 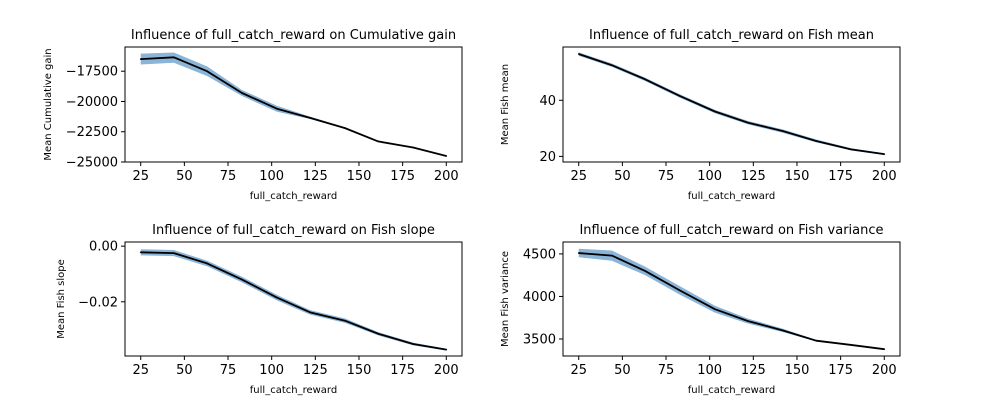 I want to click on y-tick-label: −20000, so click(x=92, y=102).